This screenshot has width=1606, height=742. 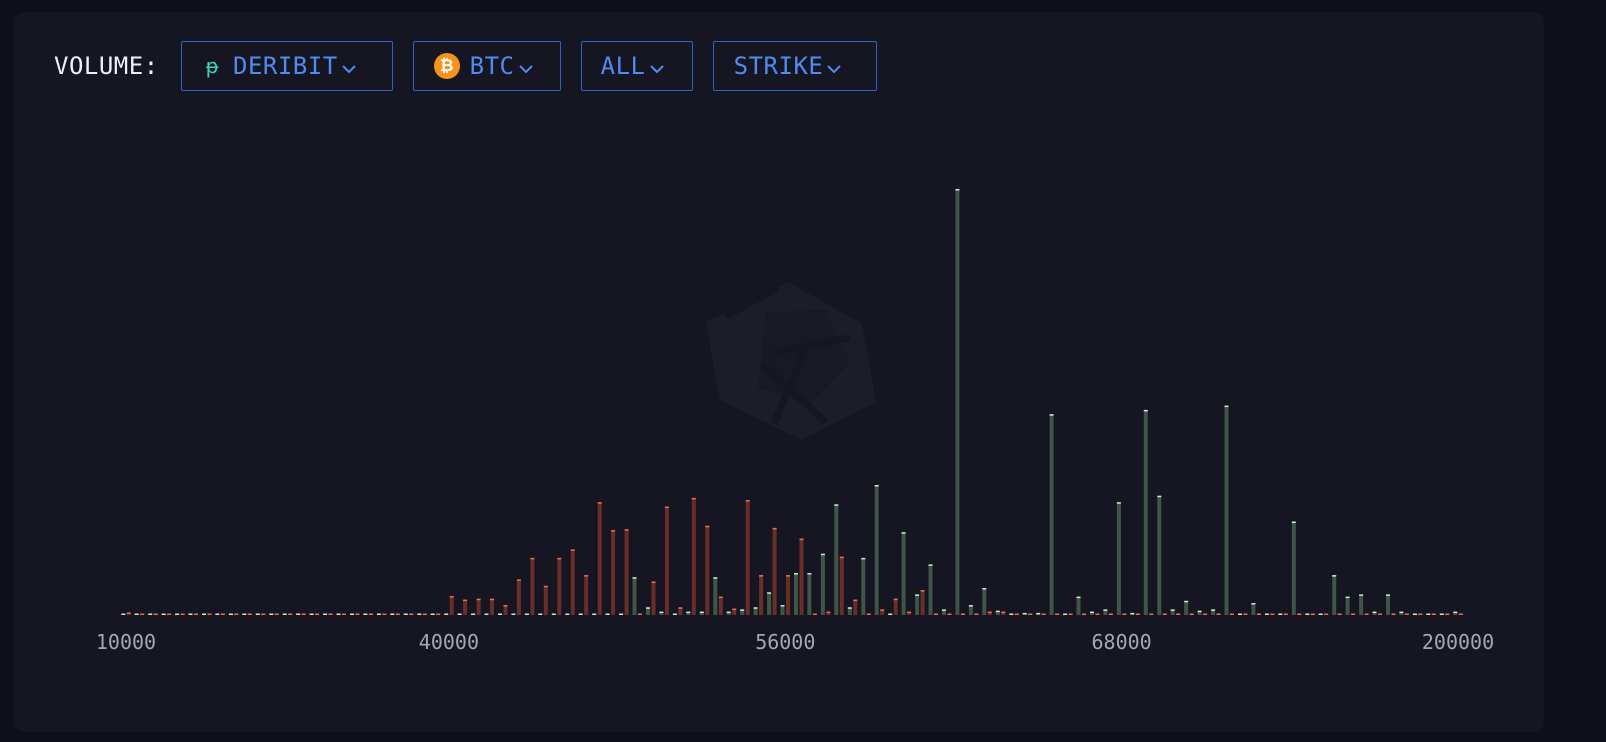 What do you see at coordinates (106, 66) in the screenshot?
I see `volume-title: VOLUME:` at bounding box center [106, 66].